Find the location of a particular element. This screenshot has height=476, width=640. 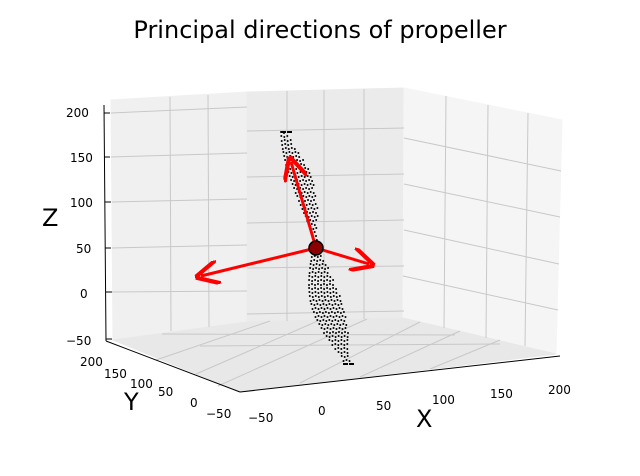

y-tick-label: 50 is located at coordinates (165, 392).